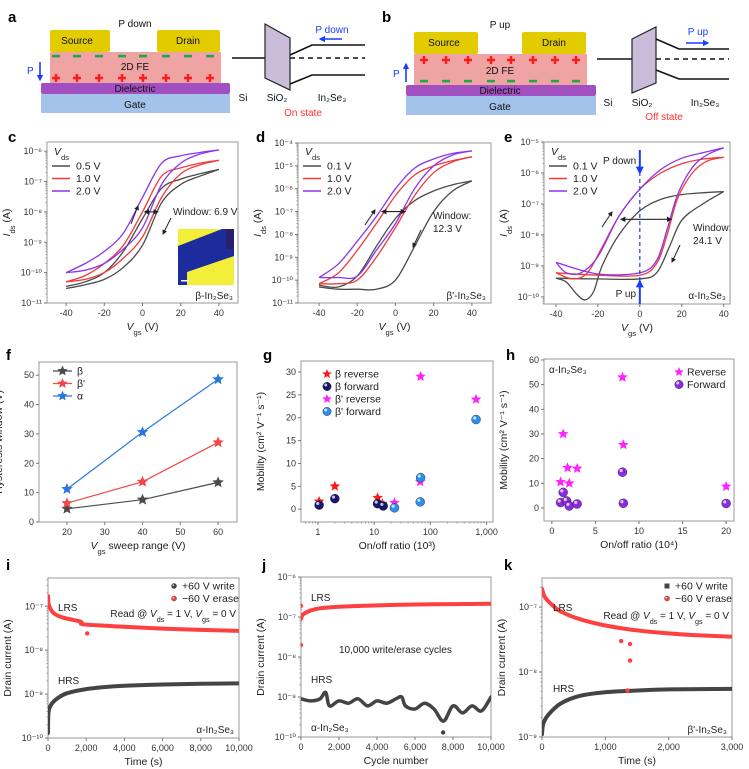 The height and width of the screenshot is (769, 749). I want to click on retention-trace, so click(637, 612).